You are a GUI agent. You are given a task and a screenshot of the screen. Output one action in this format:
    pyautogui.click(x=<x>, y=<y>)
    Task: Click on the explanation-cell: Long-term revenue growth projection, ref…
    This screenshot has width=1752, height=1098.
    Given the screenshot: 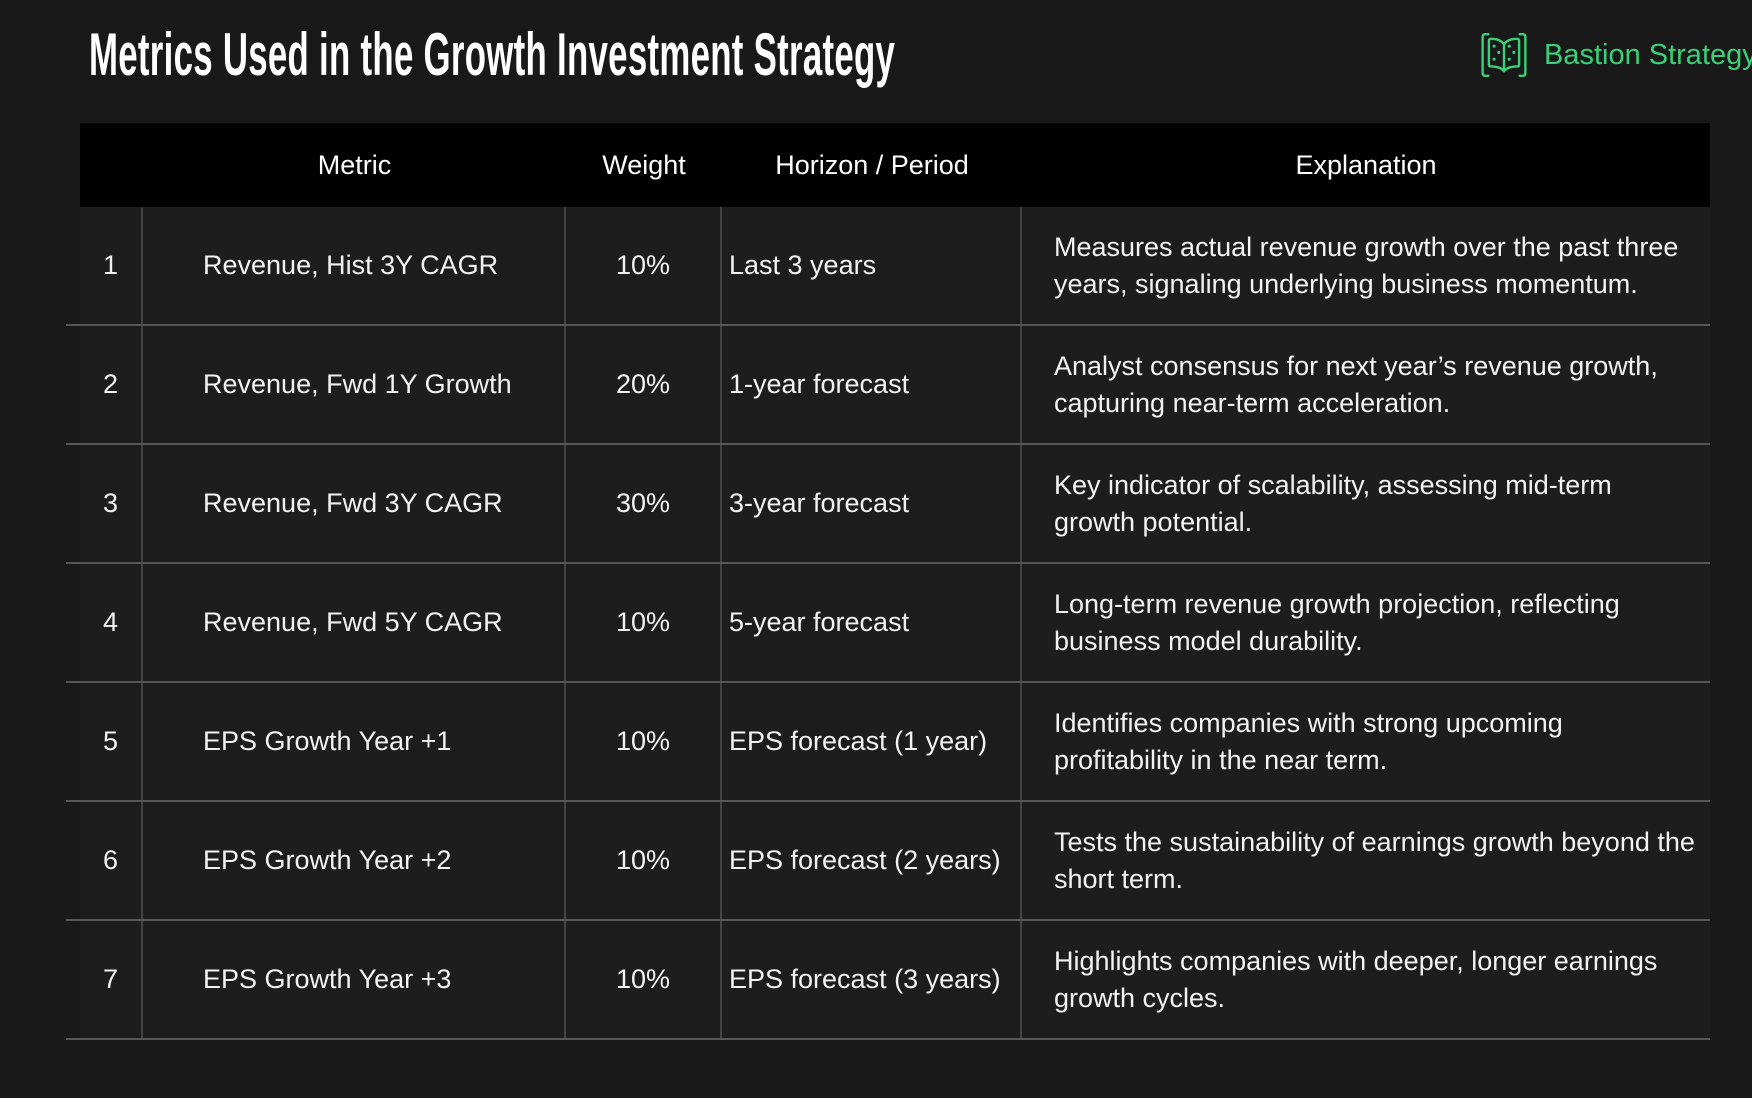 What is the action you would take?
    pyautogui.click(x=1337, y=622)
    